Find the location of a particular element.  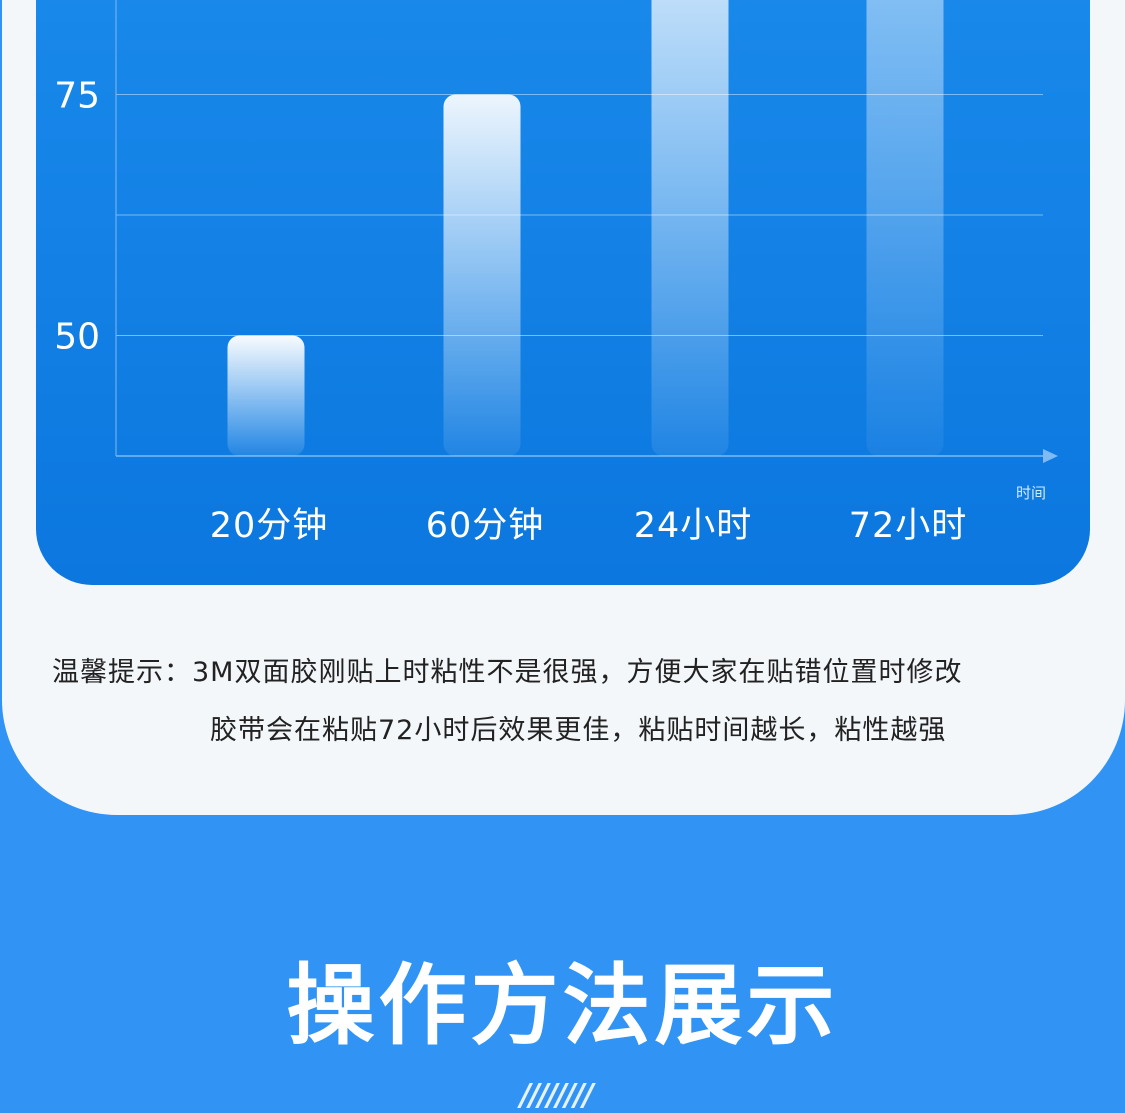

tip-line-2: 胶带会在粘贴72小时后效果更佳，粘贴时间越长，粘性越强 is located at coordinates (578, 730).